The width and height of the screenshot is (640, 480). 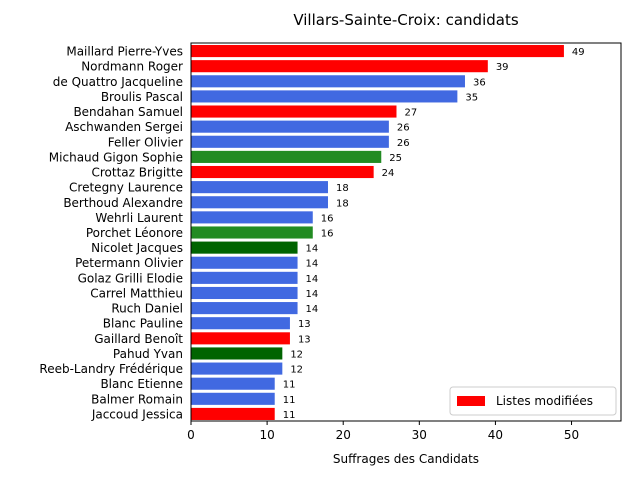 I want to click on value-label: 25, so click(x=395, y=158).